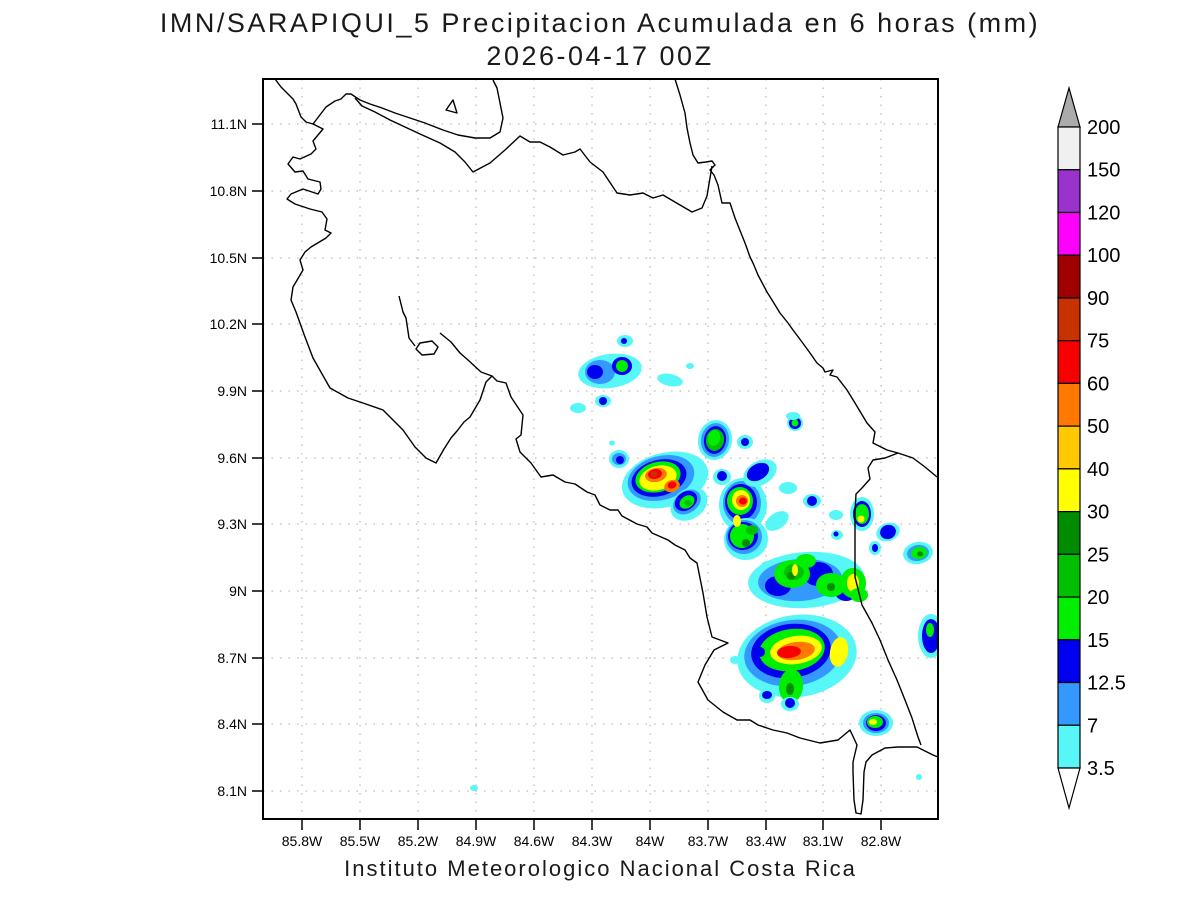 This screenshot has height=900, width=1200. I want to click on coast-caribbean, so click(806, 278).